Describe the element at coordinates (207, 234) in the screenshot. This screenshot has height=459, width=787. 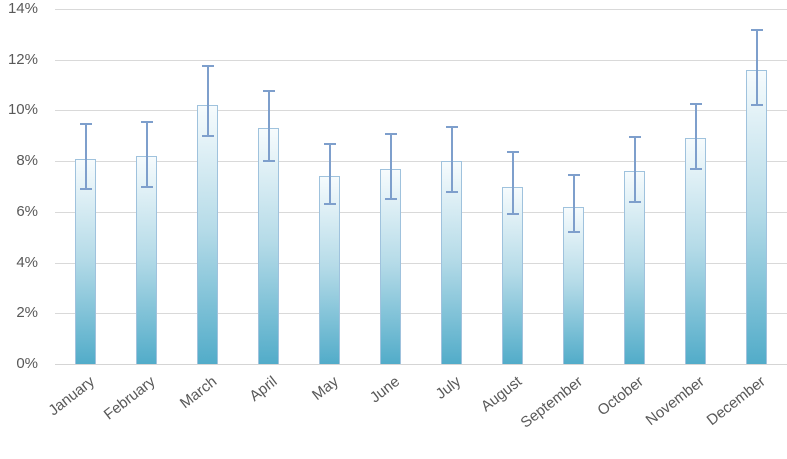
I see `bar-march` at that location.